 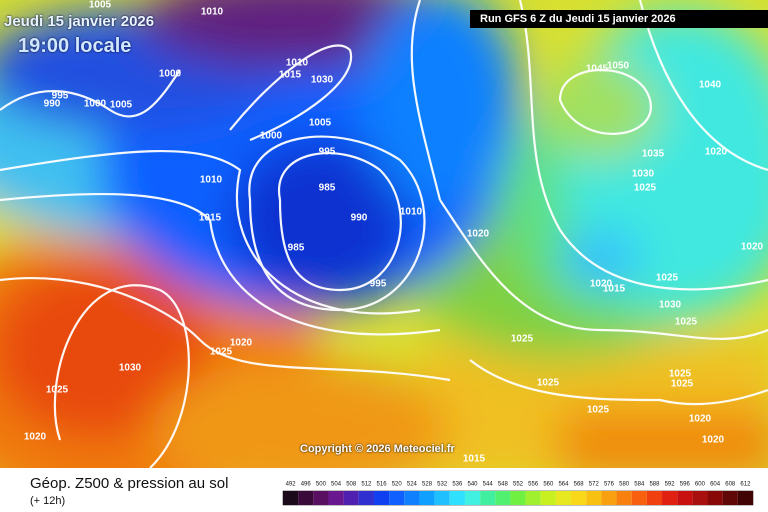 What do you see at coordinates (533, 485) in the screenshot?
I see `colorbar-label: 556` at bounding box center [533, 485].